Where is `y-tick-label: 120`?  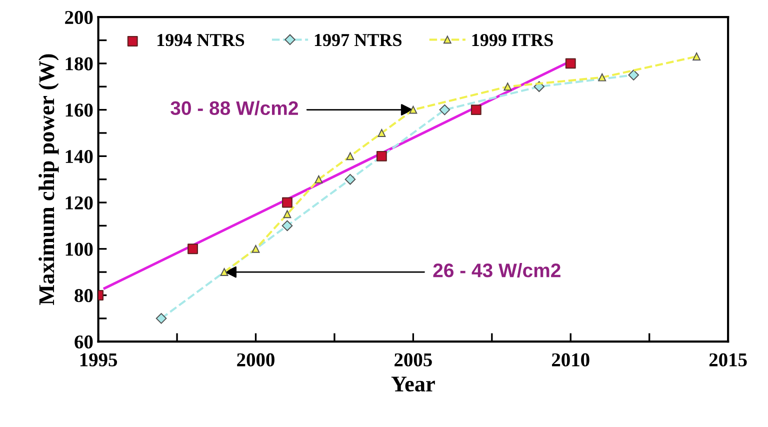 y-tick-label: 120 is located at coordinates (79, 203).